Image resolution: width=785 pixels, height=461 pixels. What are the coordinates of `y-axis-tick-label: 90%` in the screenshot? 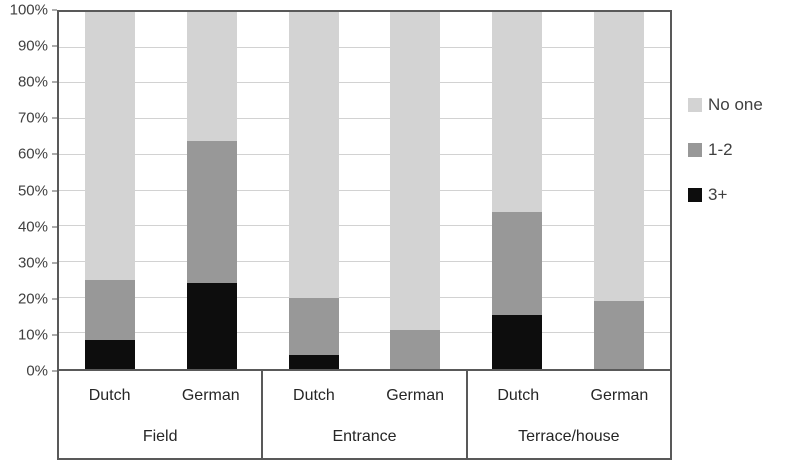 It's located at (32, 46).